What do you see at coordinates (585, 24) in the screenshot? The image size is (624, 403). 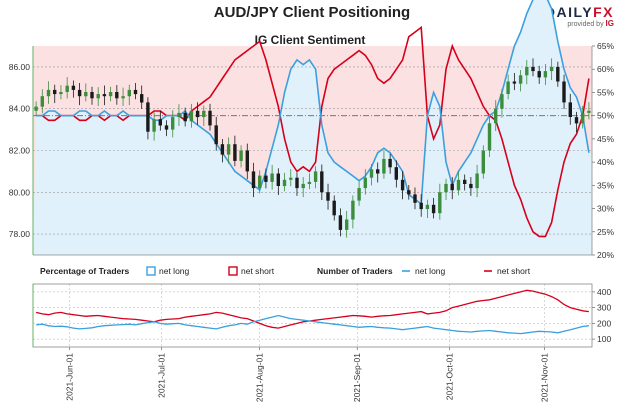 I see `logo-provided-by: provided by` at bounding box center [585, 24].